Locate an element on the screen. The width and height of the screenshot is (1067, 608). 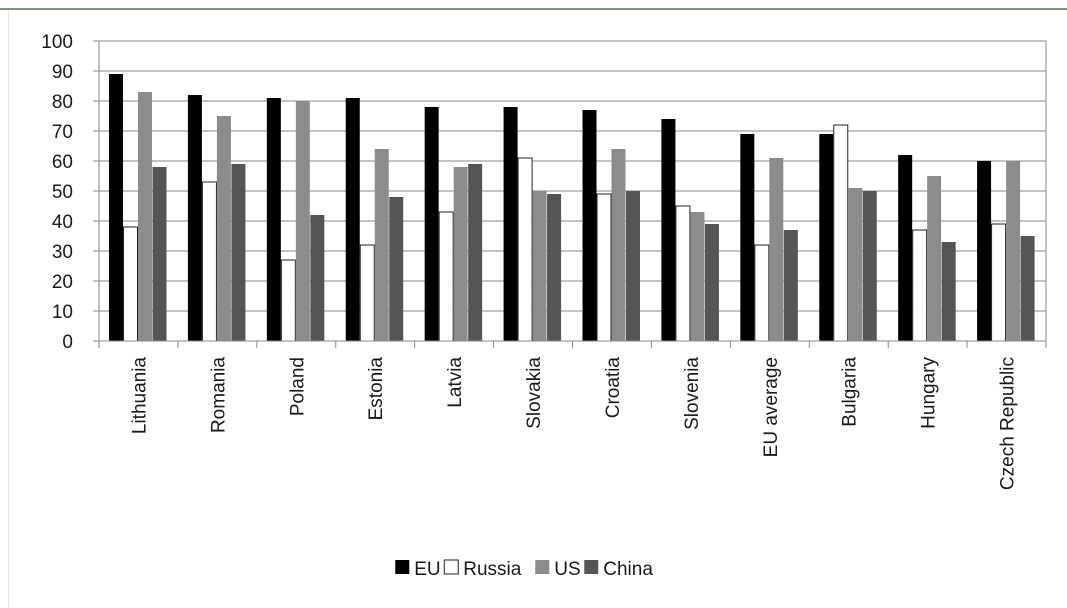
bar-us-slovenia is located at coordinates (697, 276).